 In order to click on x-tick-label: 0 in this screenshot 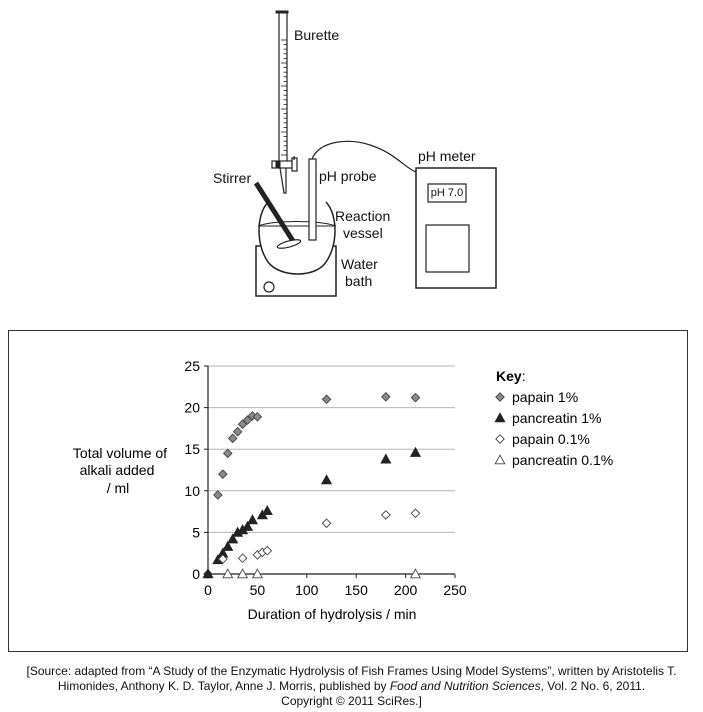, I will do `click(208, 590)`.